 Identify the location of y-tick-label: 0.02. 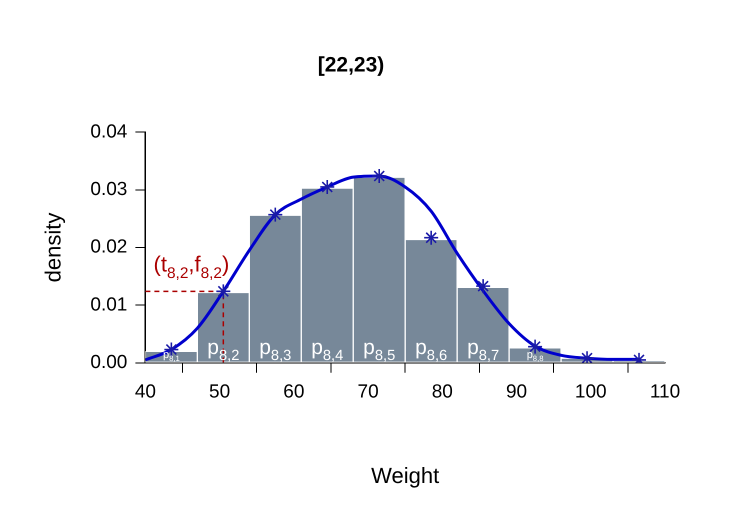
(109, 247).